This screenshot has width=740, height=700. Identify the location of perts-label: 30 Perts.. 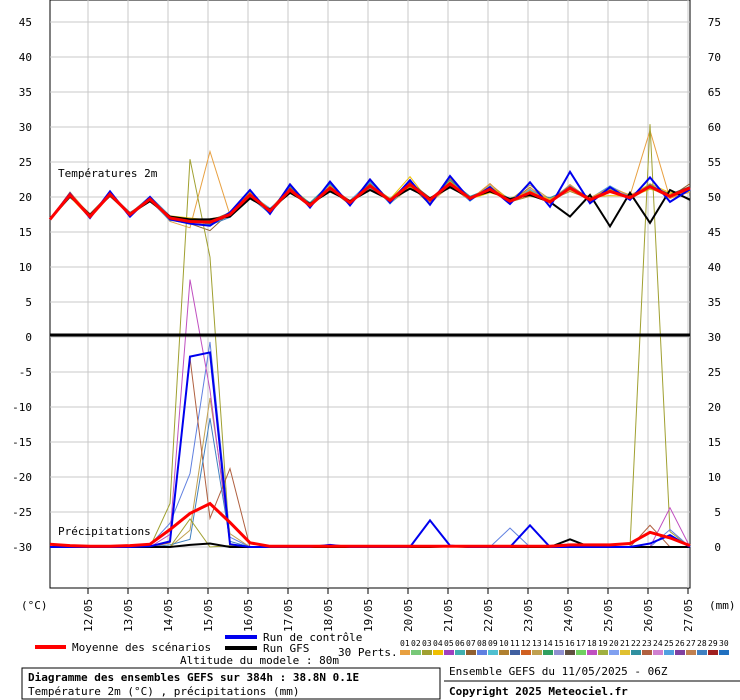
(368, 652).